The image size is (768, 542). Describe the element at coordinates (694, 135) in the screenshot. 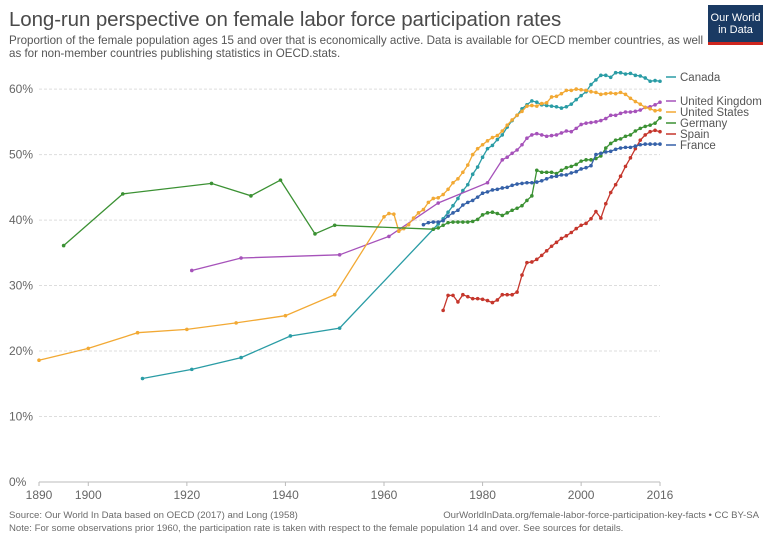

I see `legend-label-spain: Spain` at that location.